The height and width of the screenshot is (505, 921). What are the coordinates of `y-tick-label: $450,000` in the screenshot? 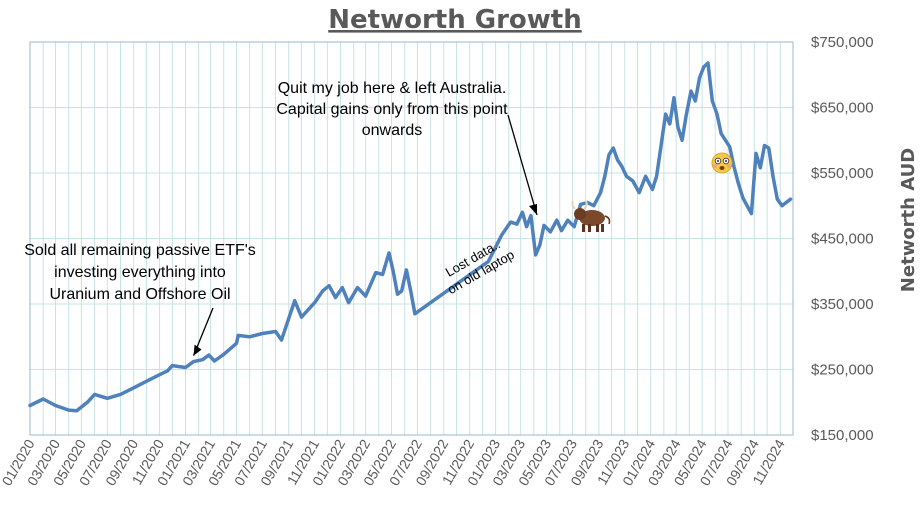 It's located at (842, 239).